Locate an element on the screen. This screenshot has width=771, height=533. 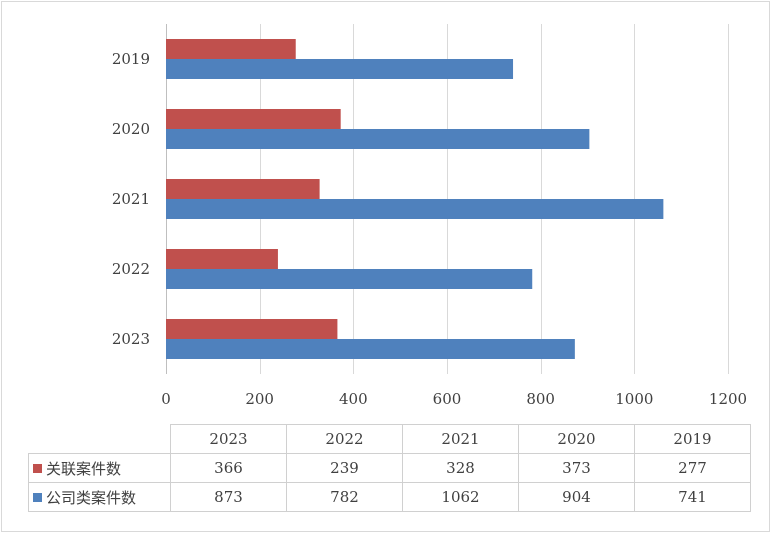
data-table-row-label: 公司类案件数 is located at coordinates (99, 497).